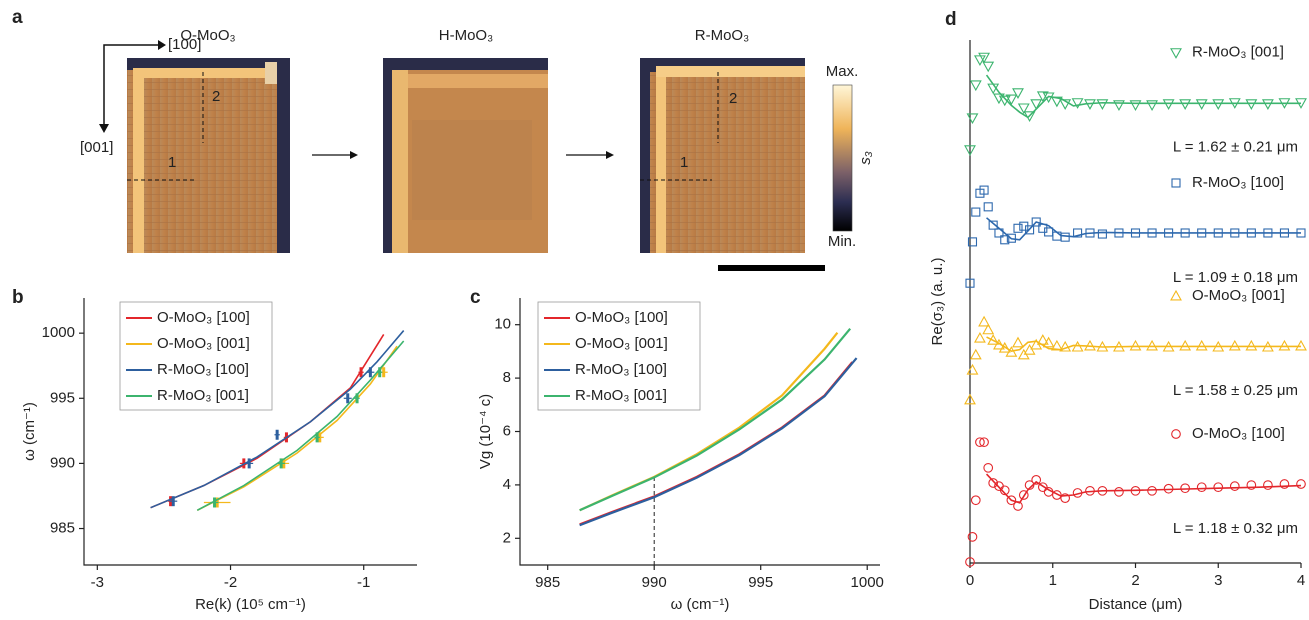 This screenshot has height=620, width=1309. Describe the element at coordinates (97, 582) in the screenshot. I see `x-tick-label: -3` at that location.